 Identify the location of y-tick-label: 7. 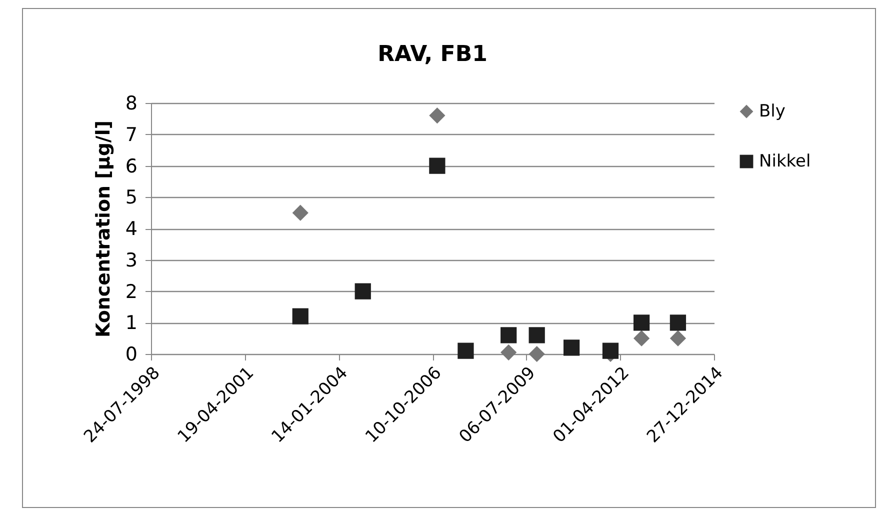
(131, 135).